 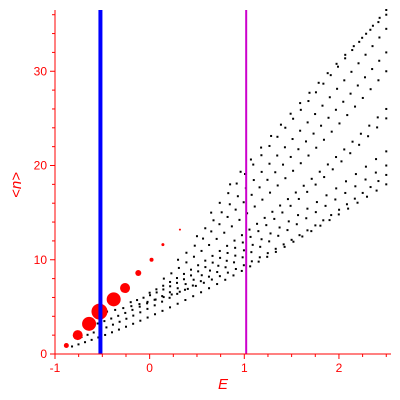 What do you see at coordinates (16, 185) in the screenshot?
I see `y-axis-label: <n>` at bounding box center [16, 185].